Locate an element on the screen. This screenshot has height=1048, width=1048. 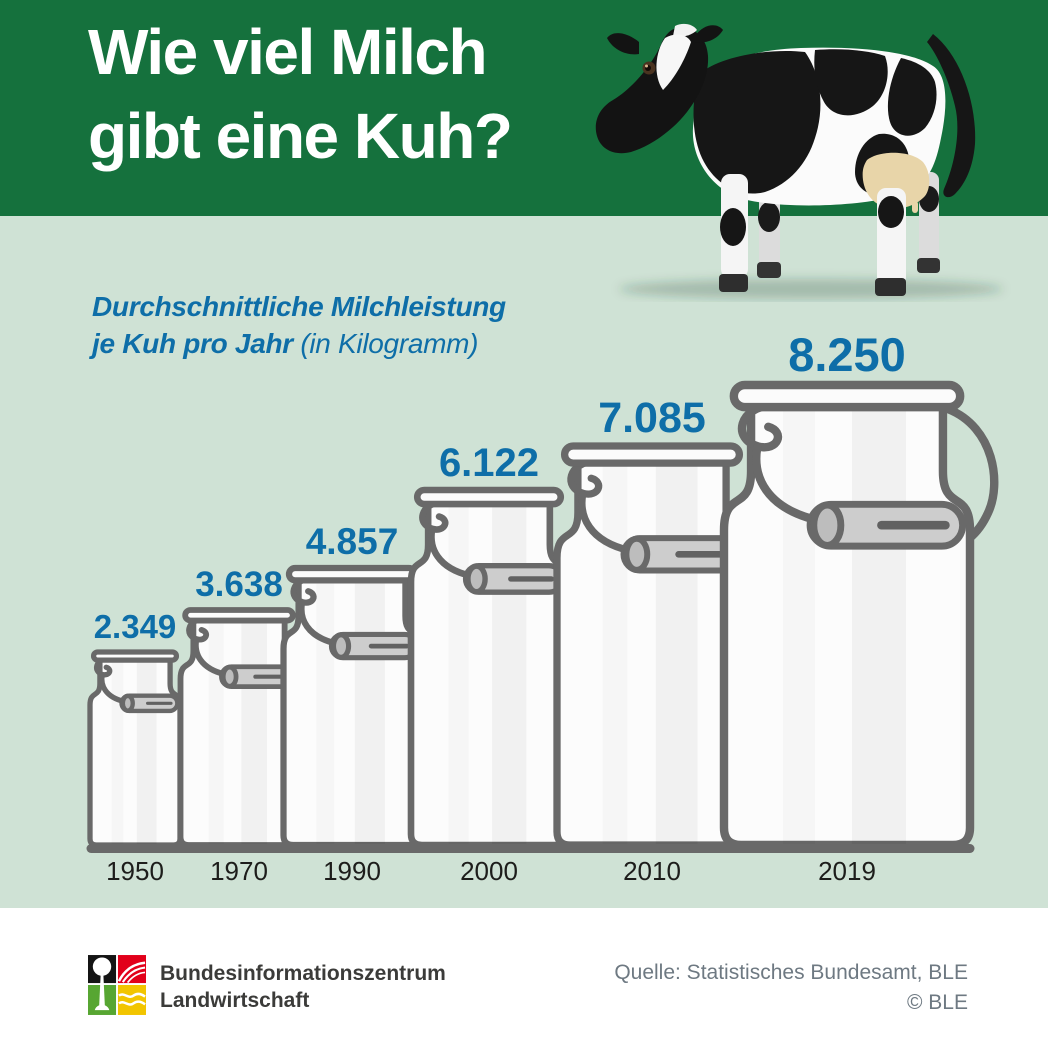
subtitle-line-1: Durchschnittliche Milchleistung is located at coordinates (299, 306).